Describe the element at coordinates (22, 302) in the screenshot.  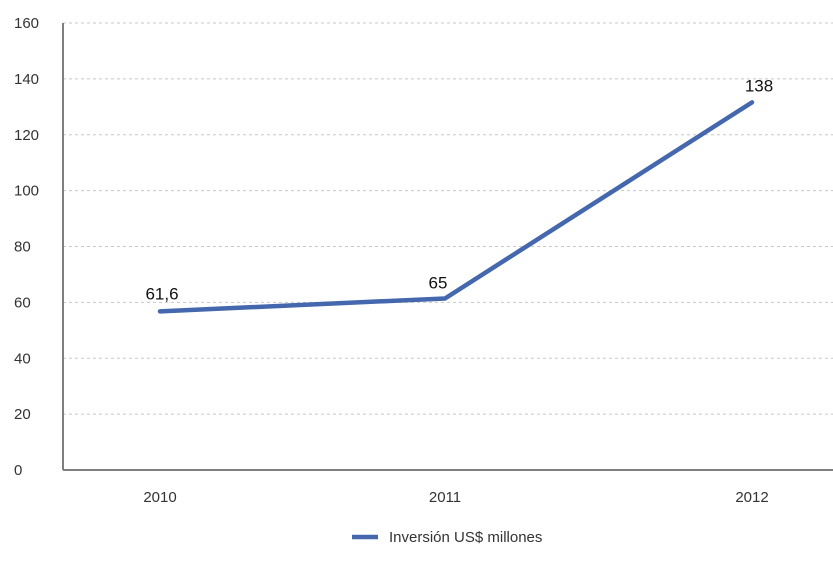
I see `y-tick-label: 60` at that location.